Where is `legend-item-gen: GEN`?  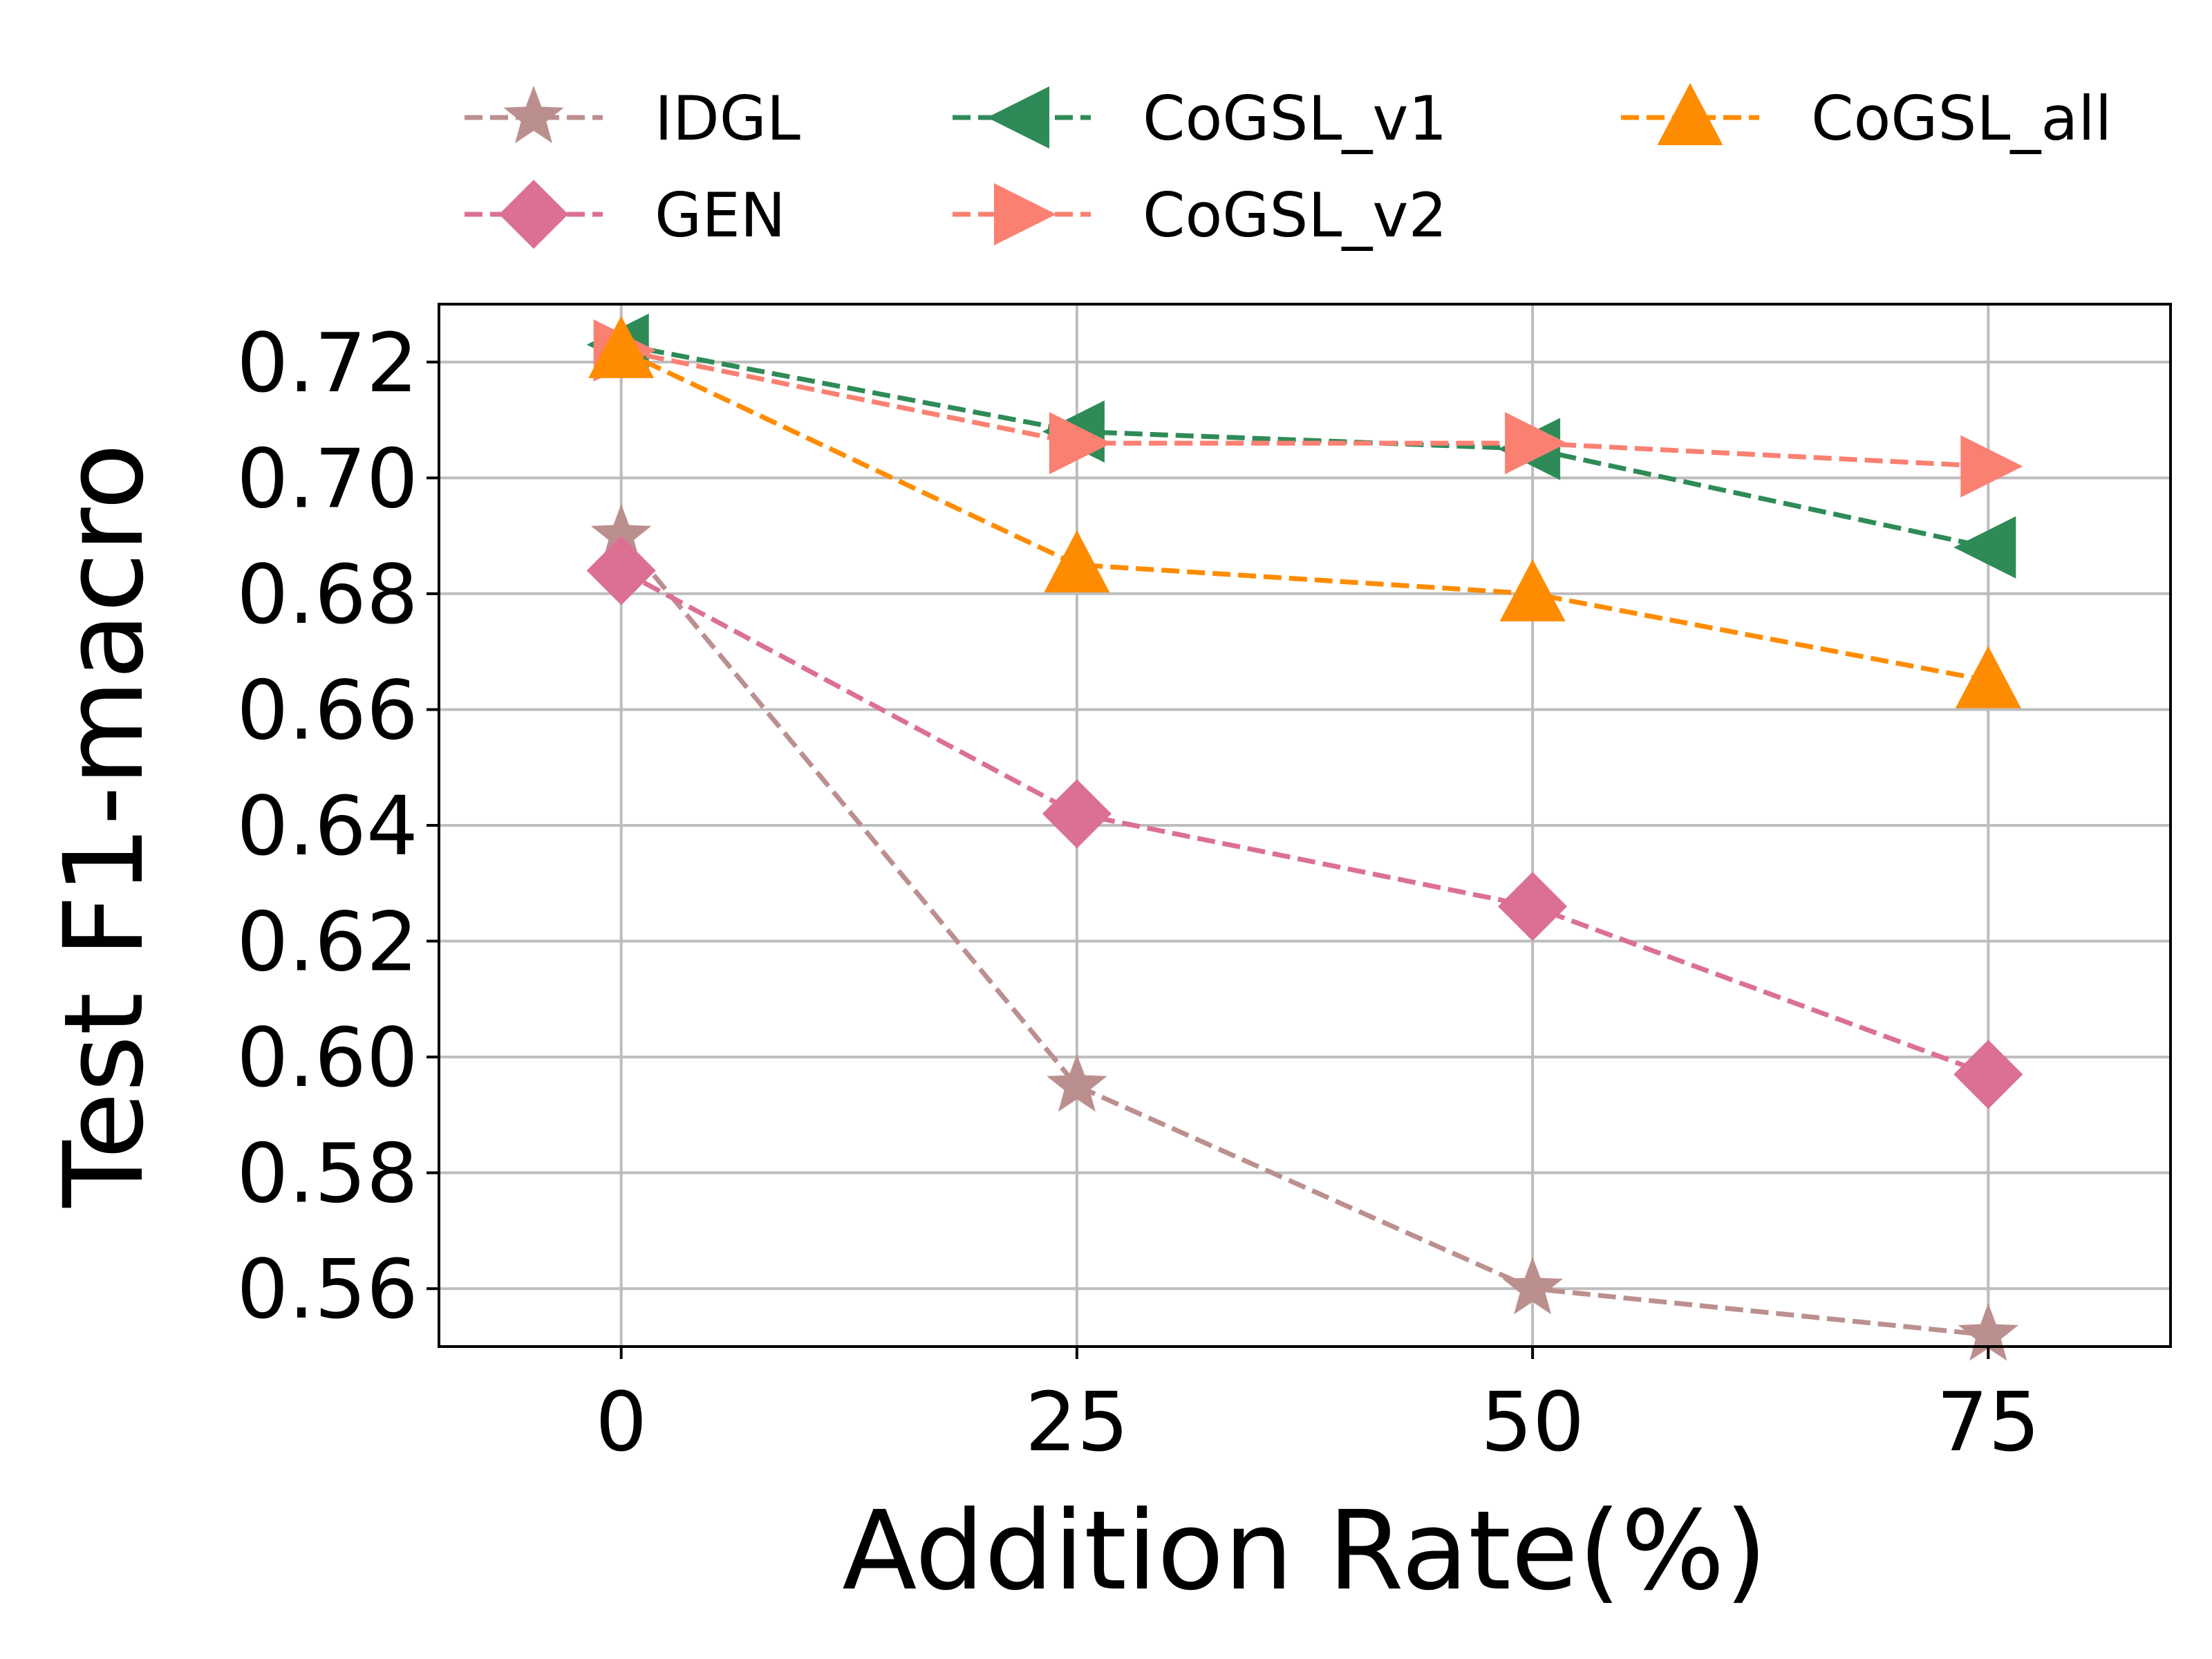 legend-item-gen: GEN is located at coordinates (625, 215).